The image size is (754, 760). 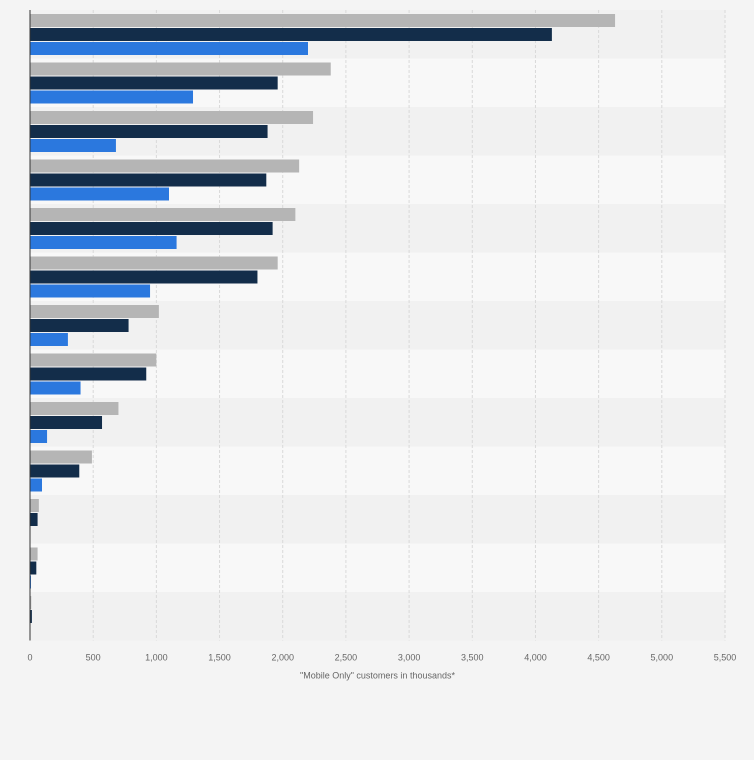 I want to click on bar-row1-series1, so click(x=154, y=83).